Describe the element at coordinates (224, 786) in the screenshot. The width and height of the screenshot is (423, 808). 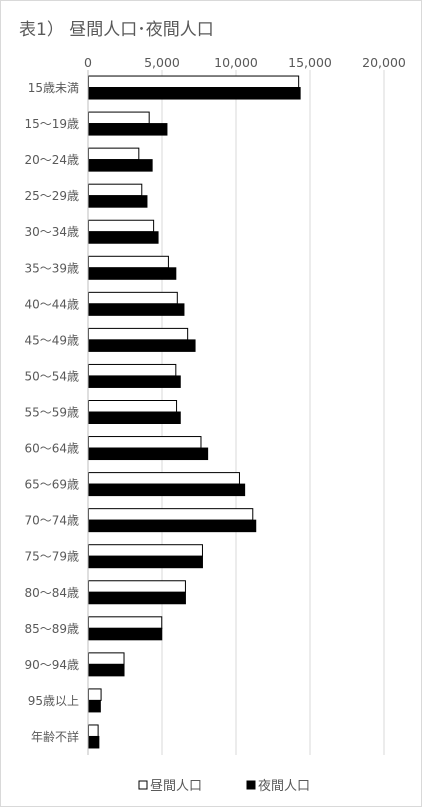
I see `legend: 昼間人口 夜間人口` at that location.